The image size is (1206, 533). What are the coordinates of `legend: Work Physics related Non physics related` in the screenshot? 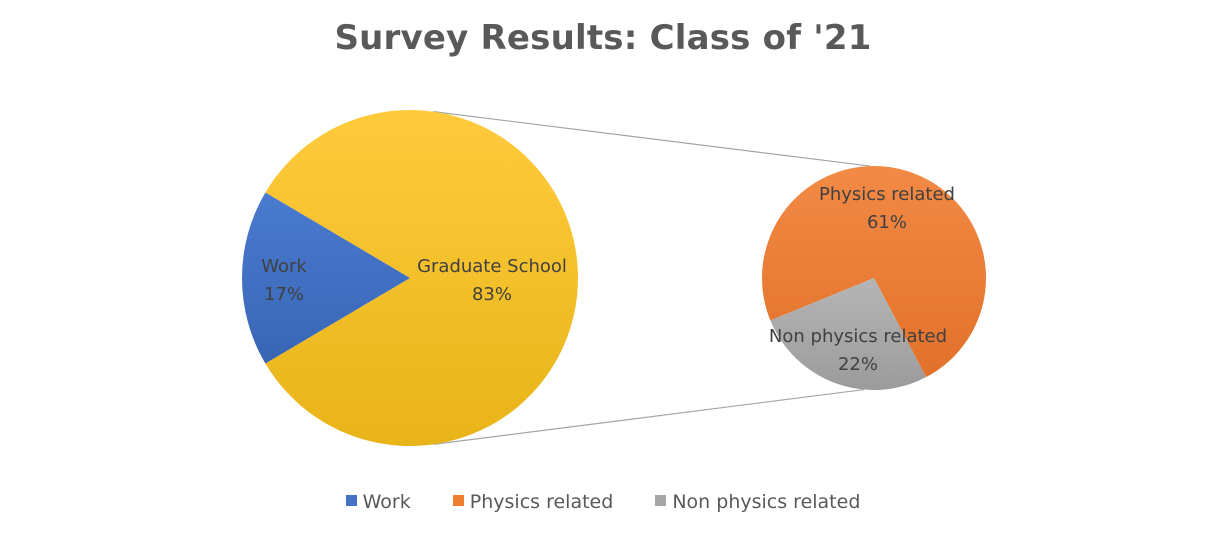 It's located at (603, 501).